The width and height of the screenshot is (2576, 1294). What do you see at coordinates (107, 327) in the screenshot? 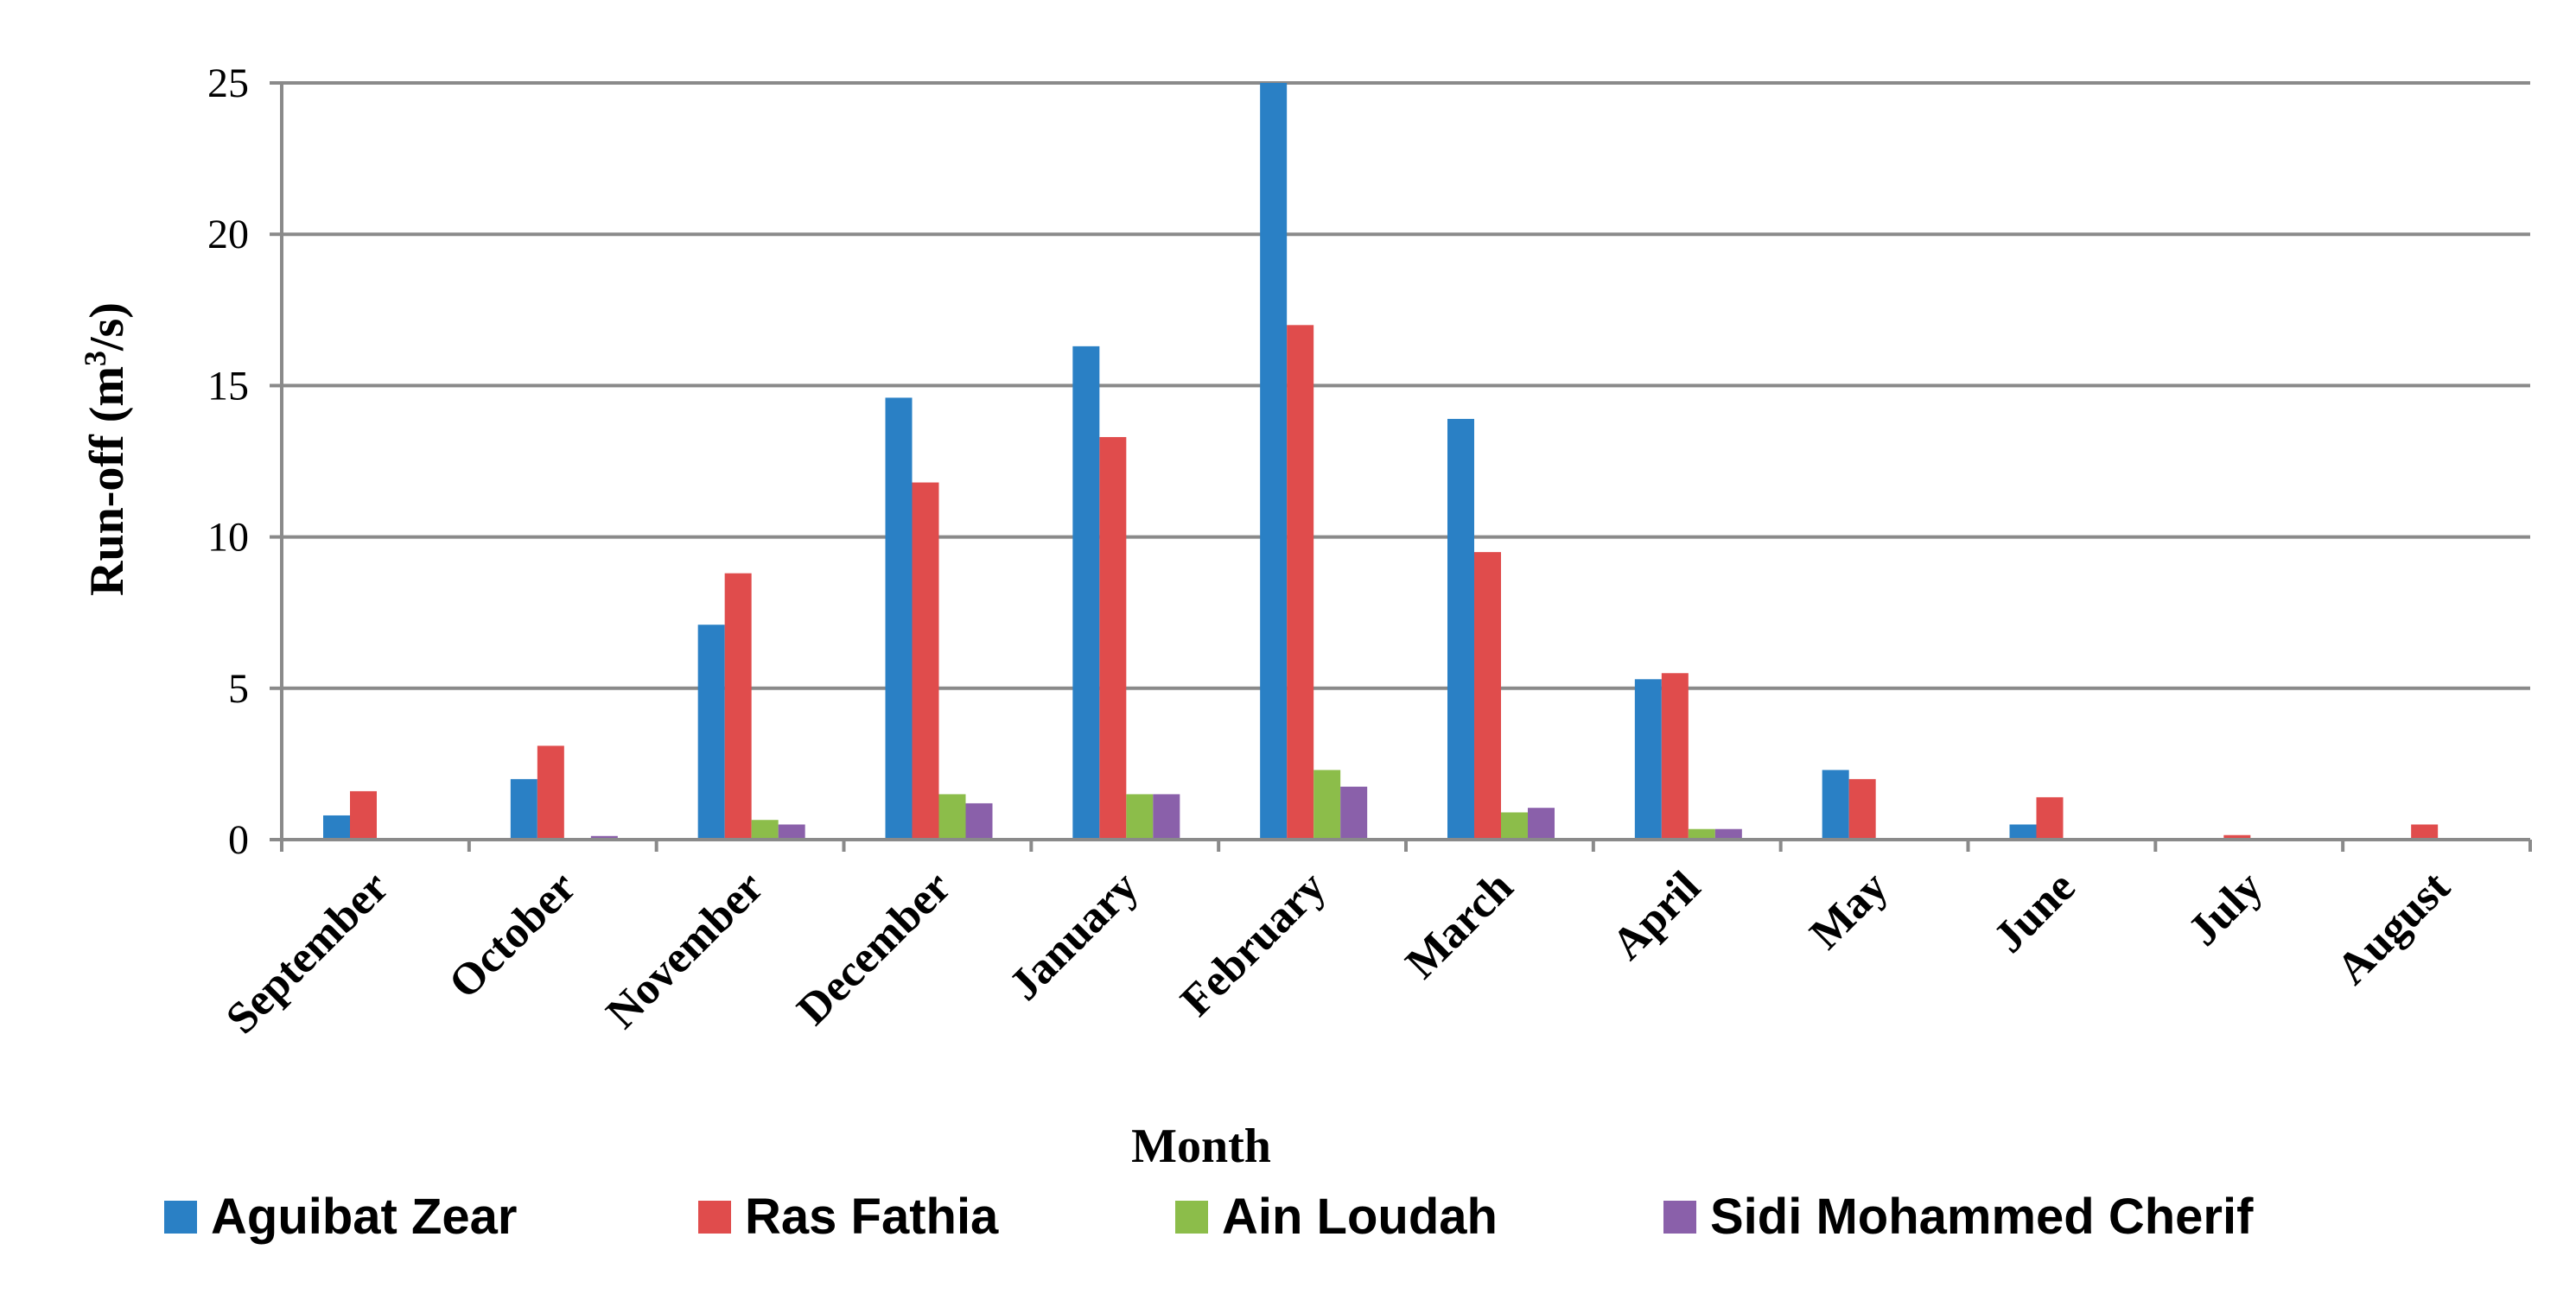
I see `y-axis-title-end: /s)` at bounding box center [107, 327].